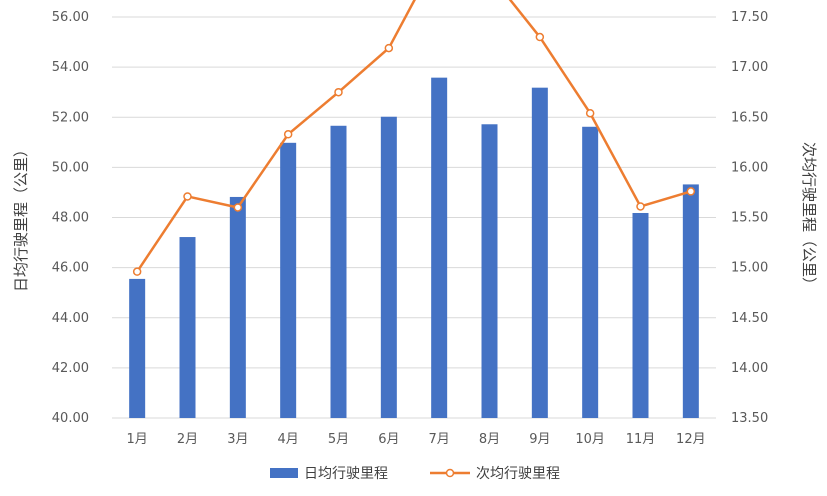 The image size is (827, 496). What do you see at coordinates (691, 439) in the screenshot?
I see `x-tick-label: 12月` at bounding box center [691, 439].